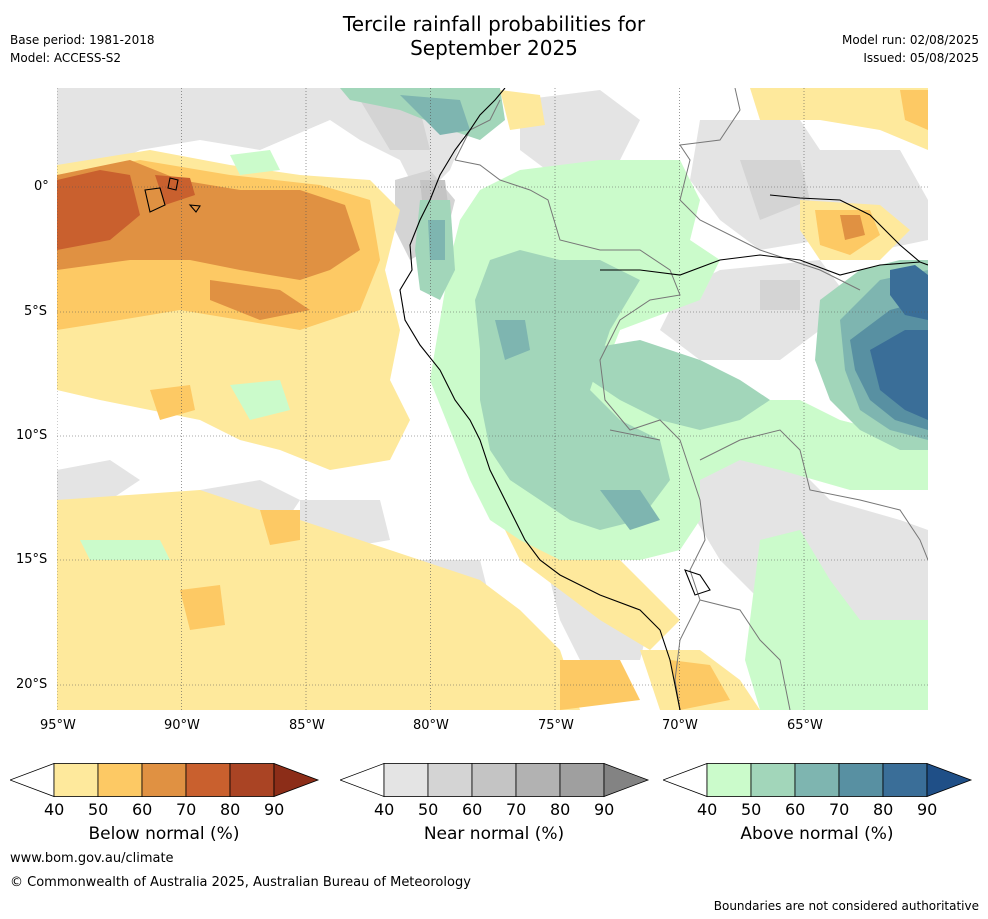 The image size is (988, 919). I want to click on issued-date: Issued: 05/08/2025, so click(921, 58).